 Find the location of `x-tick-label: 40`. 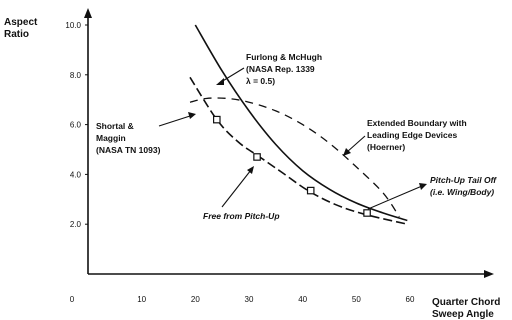

x-tick-label: 40 is located at coordinates (302, 299).